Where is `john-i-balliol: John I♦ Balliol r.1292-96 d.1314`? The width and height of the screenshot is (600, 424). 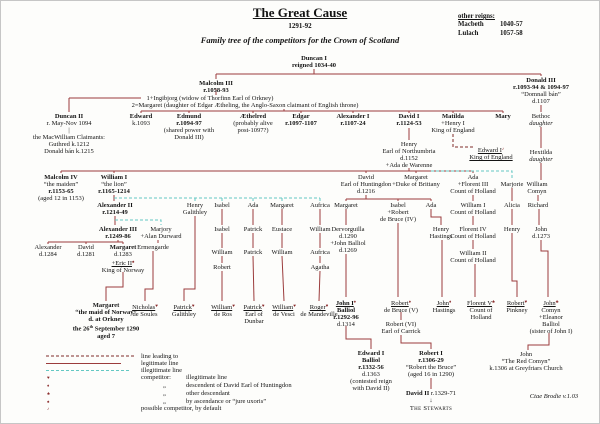 john-i-balliol: John I♦ Balliol r.1292-96 d.1314 is located at coordinates (346, 313).